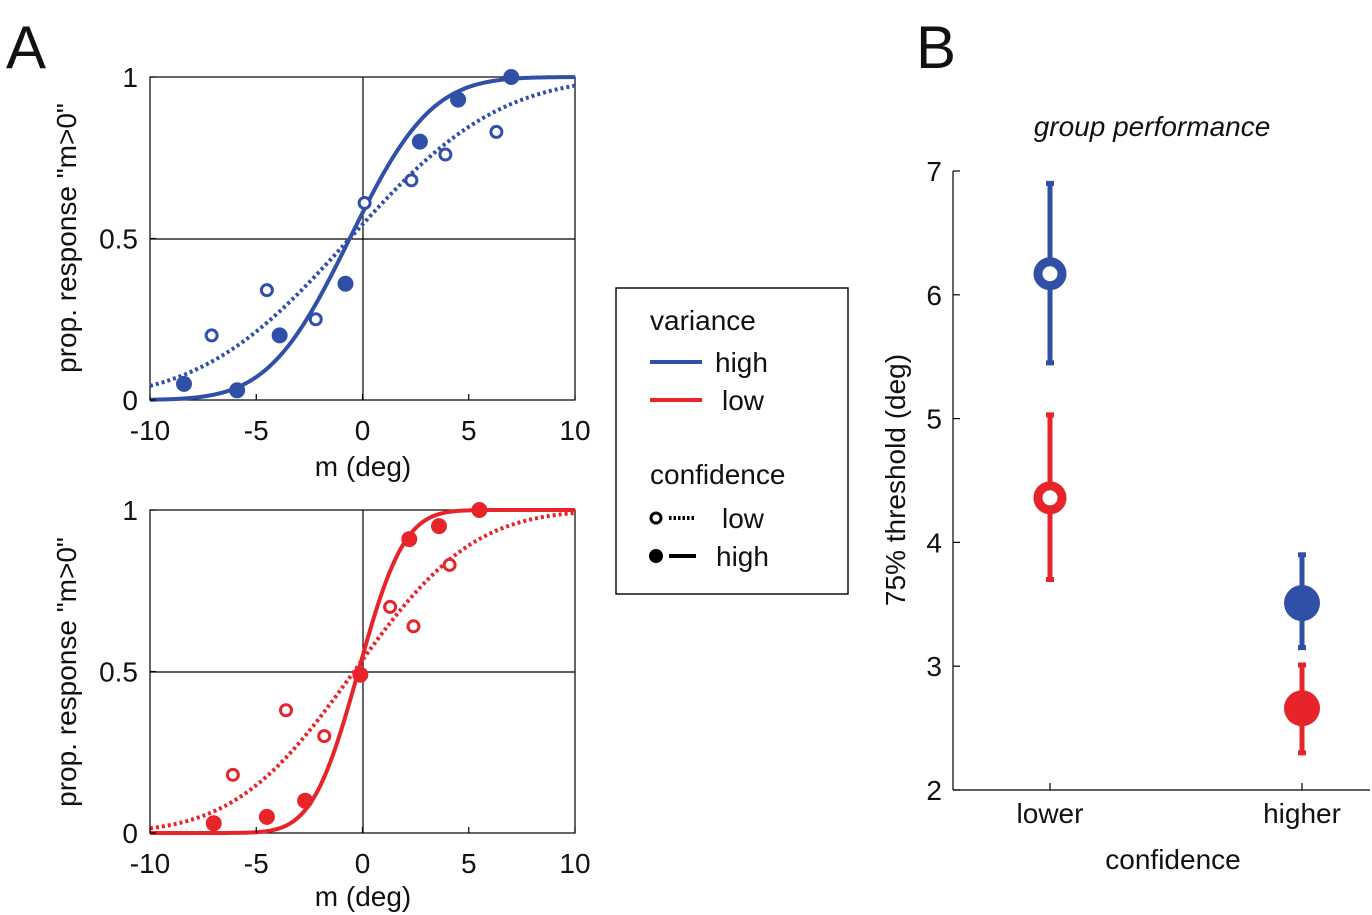  I want to click on fit-curve-high-confidence, so click(362, 671).